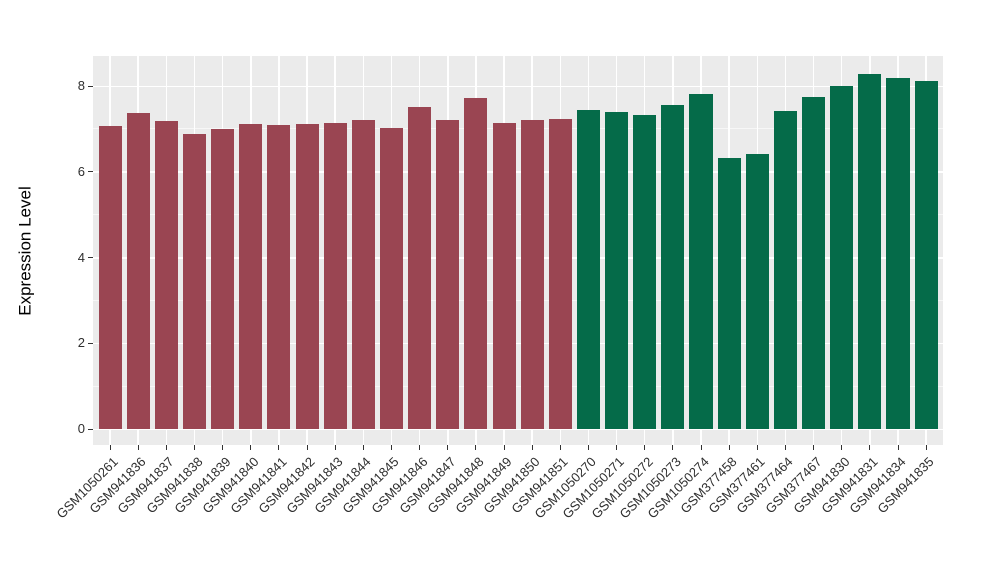 This screenshot has height=580, width=1000. Describe the element at coordinates (518, 258) in the screenshot. I see `major-gridline-y4` at that location.